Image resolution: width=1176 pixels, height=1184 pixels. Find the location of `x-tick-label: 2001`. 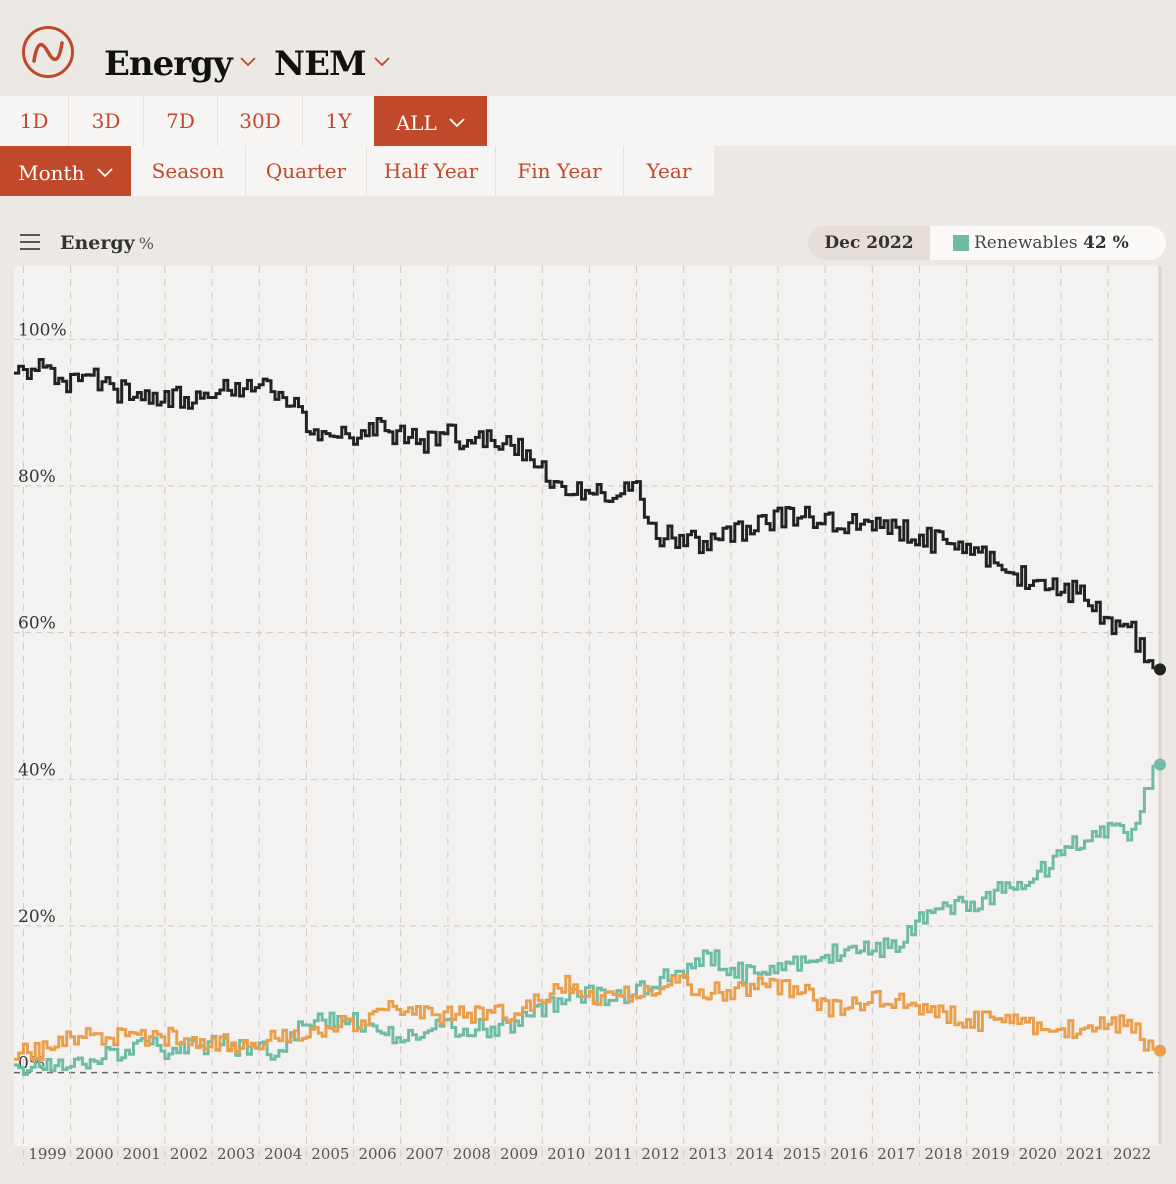

x-tick-label: 2001 is located at coordinates (142, 1154).